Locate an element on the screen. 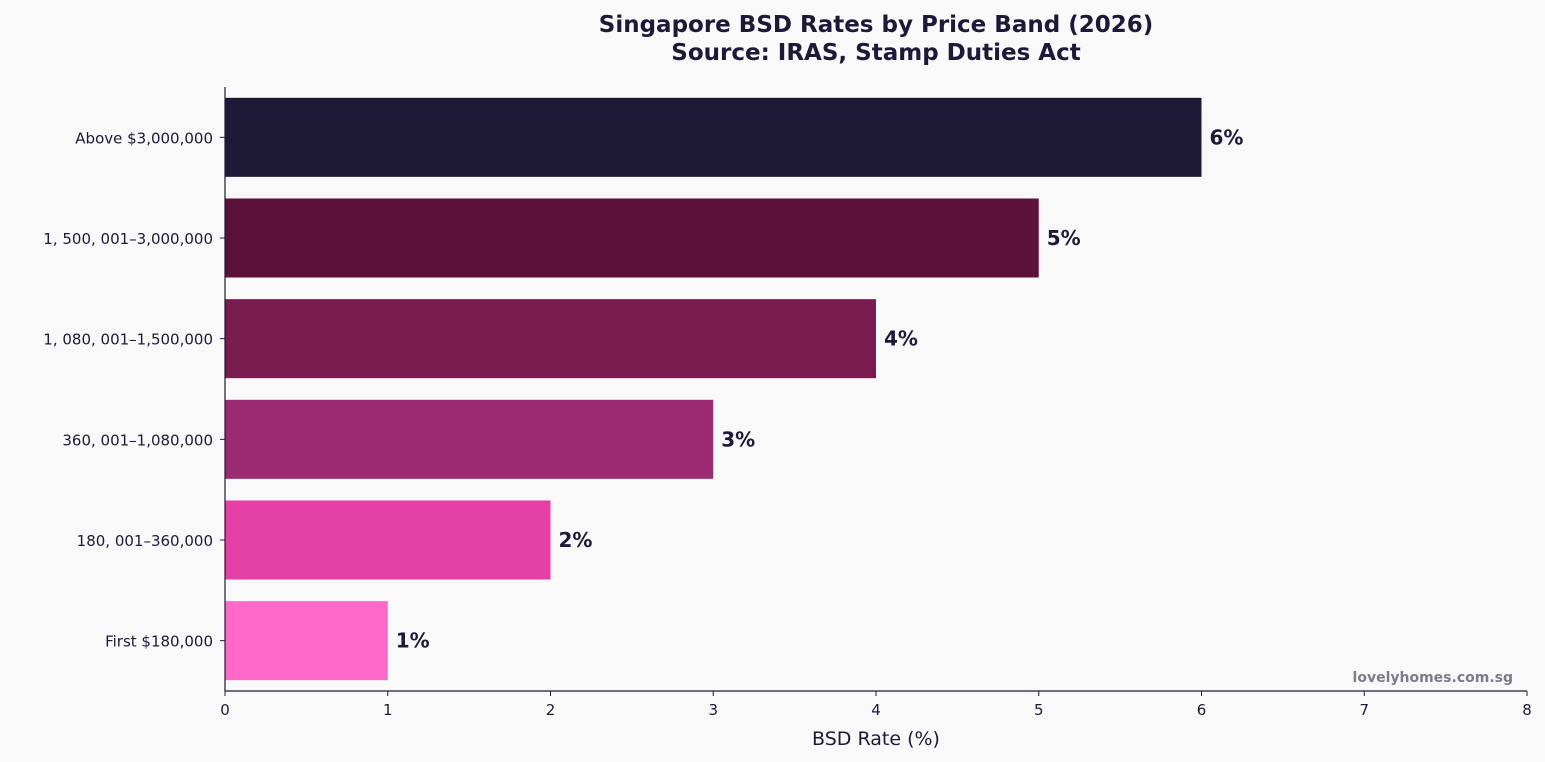 Image resolution: width=1545 pixels, height=762 pixels. x-axis-ticks: 0 1 2 3 4 5 6 7 8 is located at coordinates (876, 705).